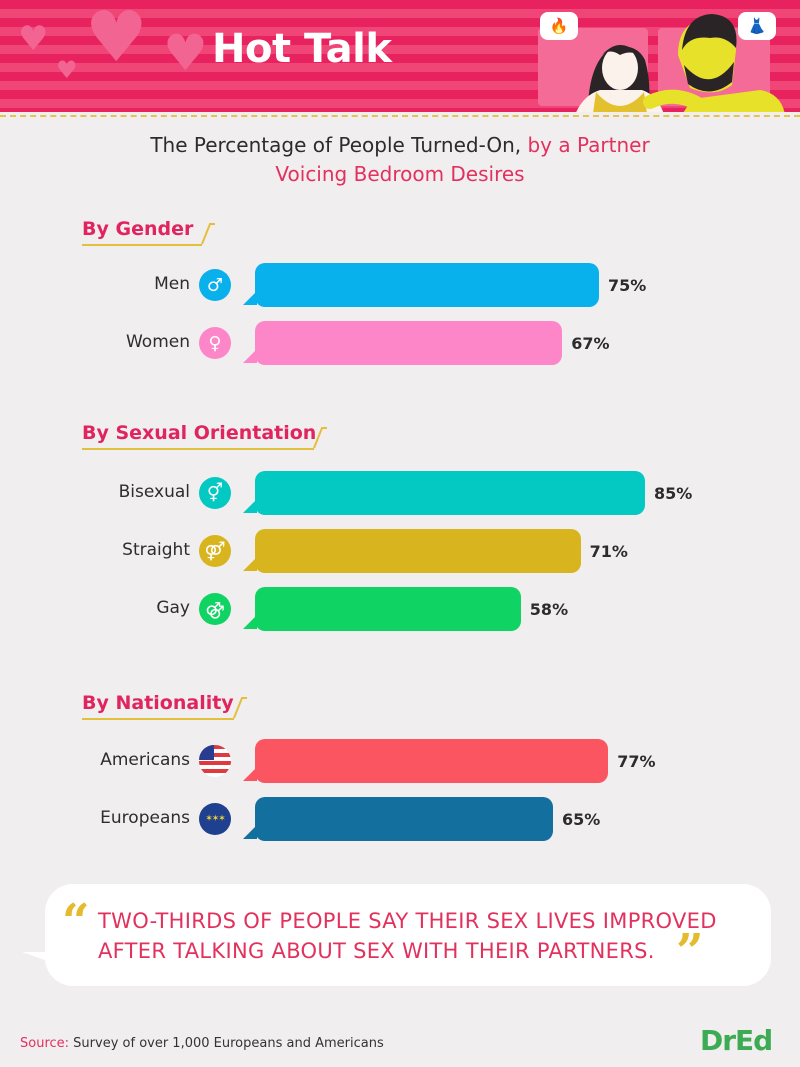 The width and height of the screenshot is (800, 1067). Describe the element at coordinates (148, 232) in the screenshot. I see `section-heading: By Gender` at that location.